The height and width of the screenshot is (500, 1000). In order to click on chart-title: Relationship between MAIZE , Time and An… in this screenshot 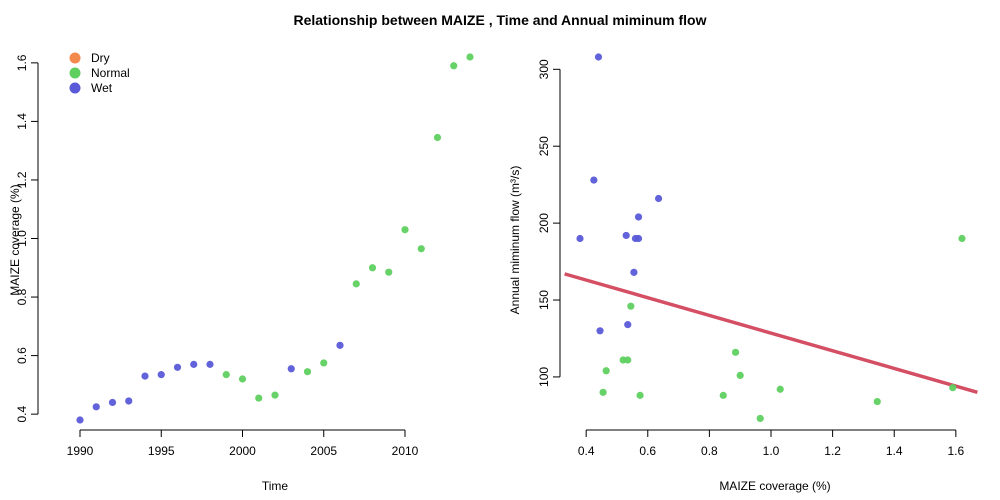, I will do `click(499, 20)`.